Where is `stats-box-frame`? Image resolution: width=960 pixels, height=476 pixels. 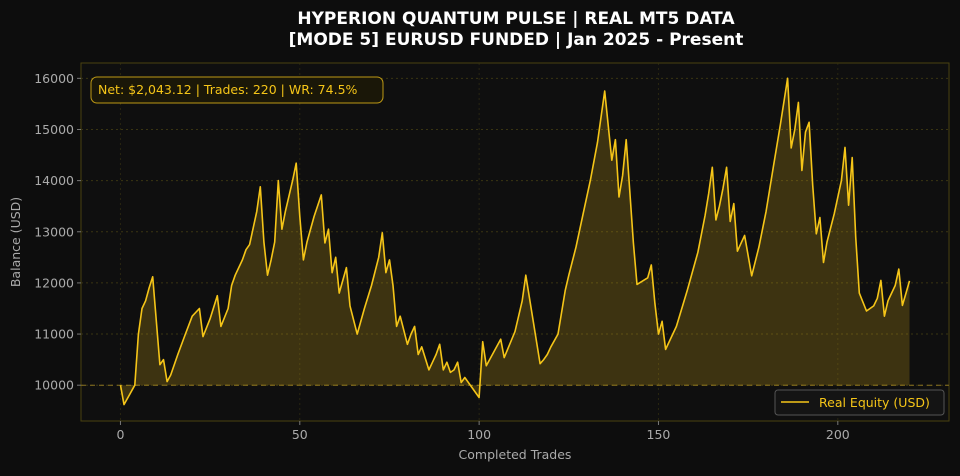
stats-box-frame is located at coordinates (237, 90).